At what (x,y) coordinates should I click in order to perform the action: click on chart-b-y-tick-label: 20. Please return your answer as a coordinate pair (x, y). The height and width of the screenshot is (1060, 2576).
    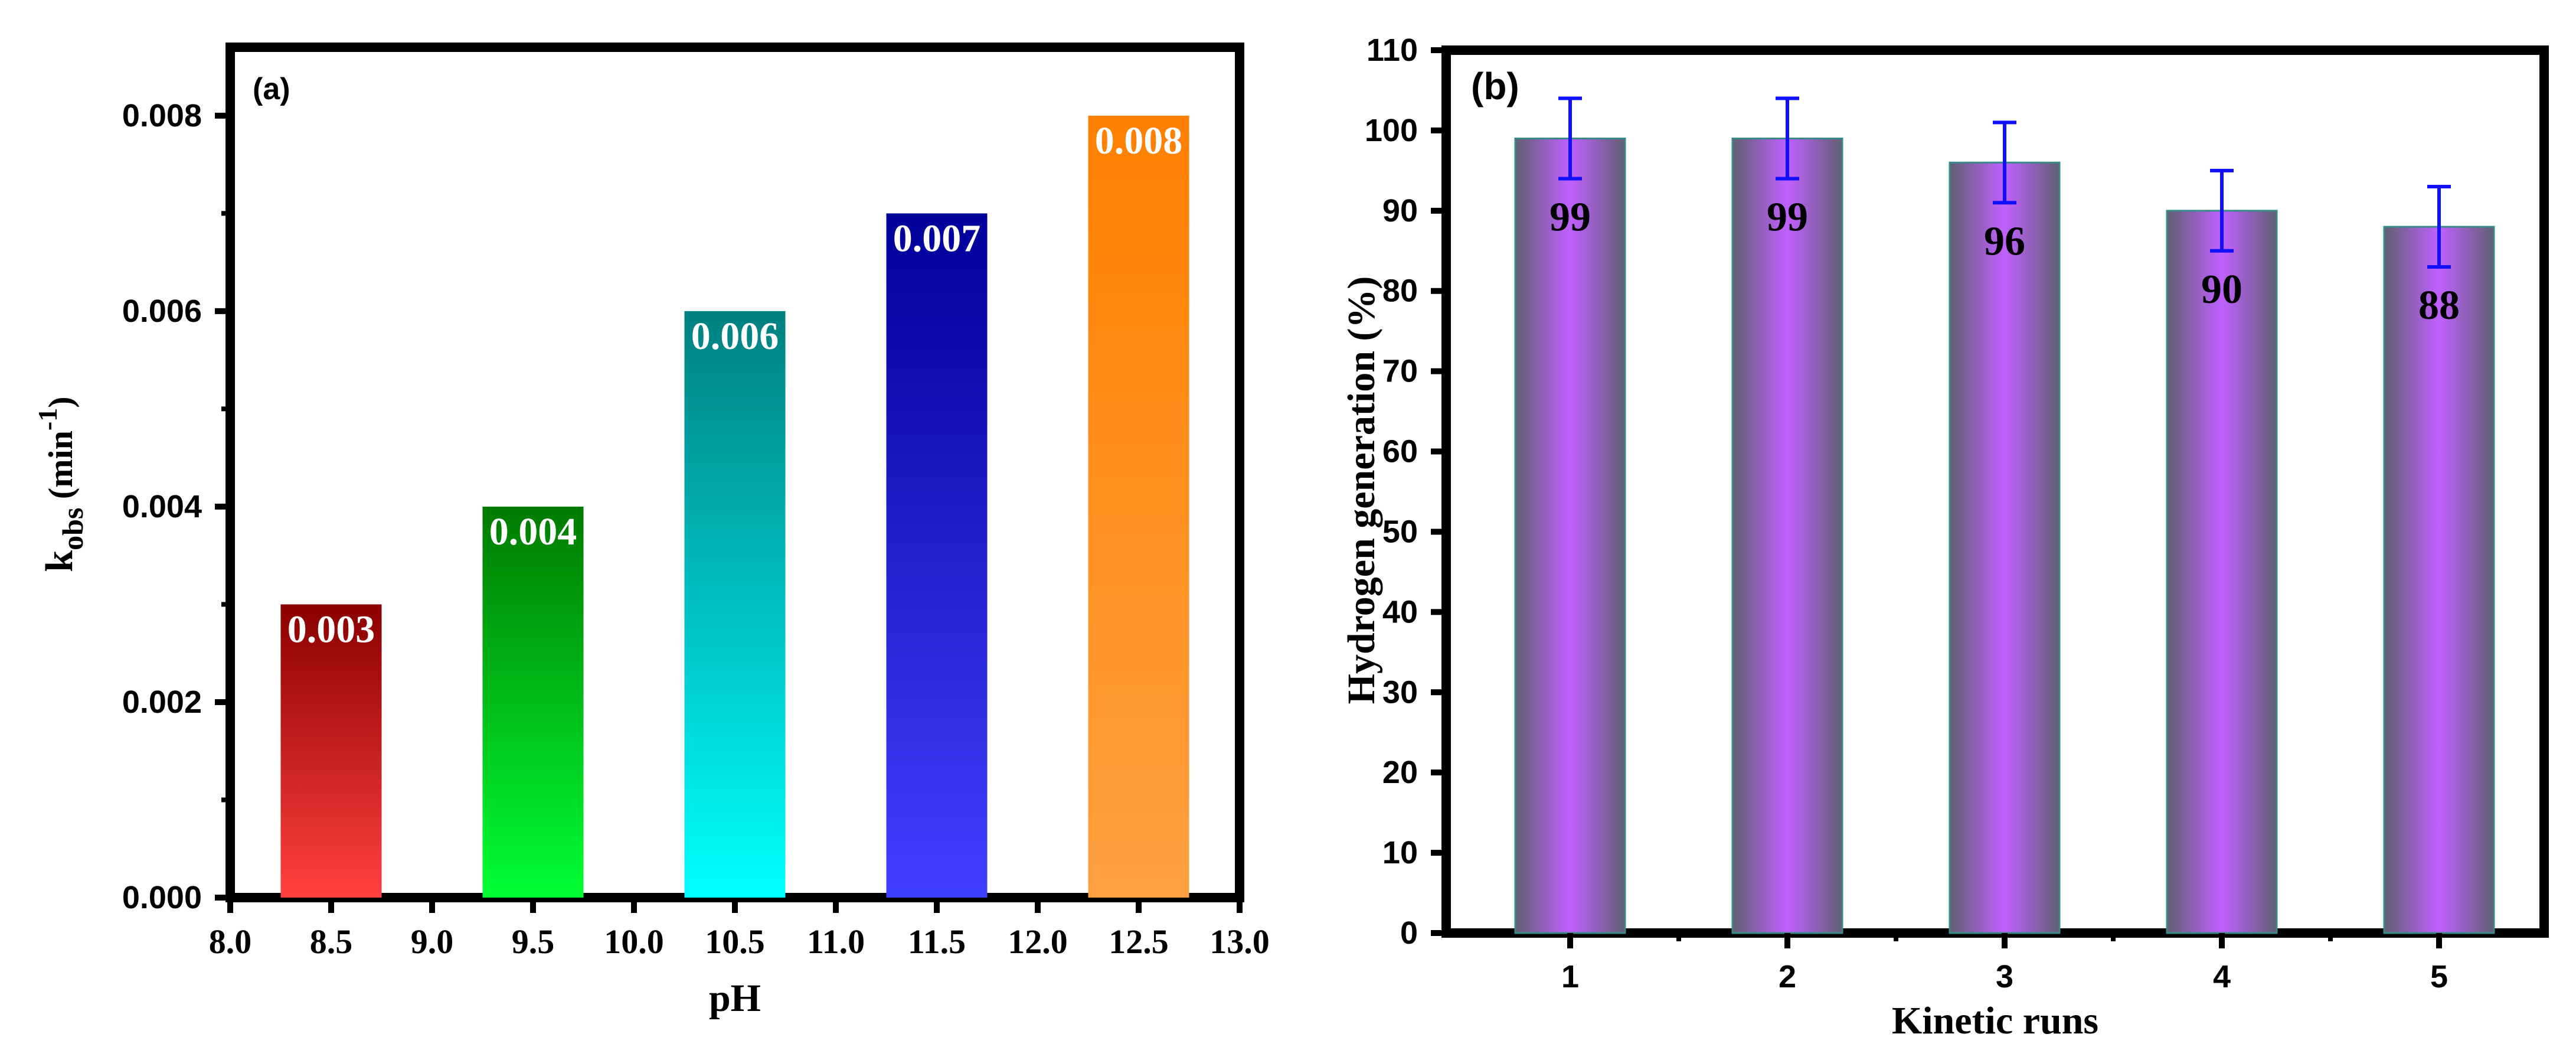
    Looking at the image, I should click on (1400, 772).